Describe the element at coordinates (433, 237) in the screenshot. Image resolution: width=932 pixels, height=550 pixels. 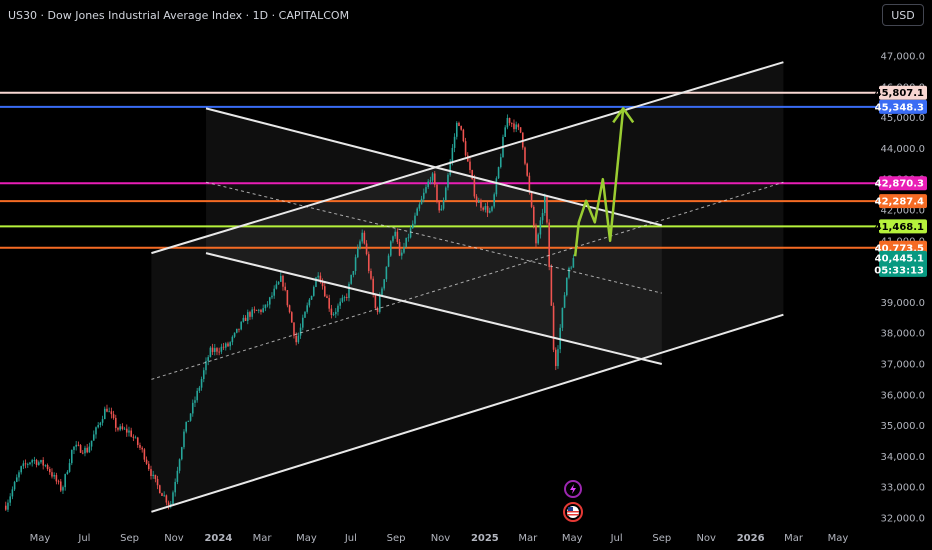
I see `channel-falling-middle-line` at that location.